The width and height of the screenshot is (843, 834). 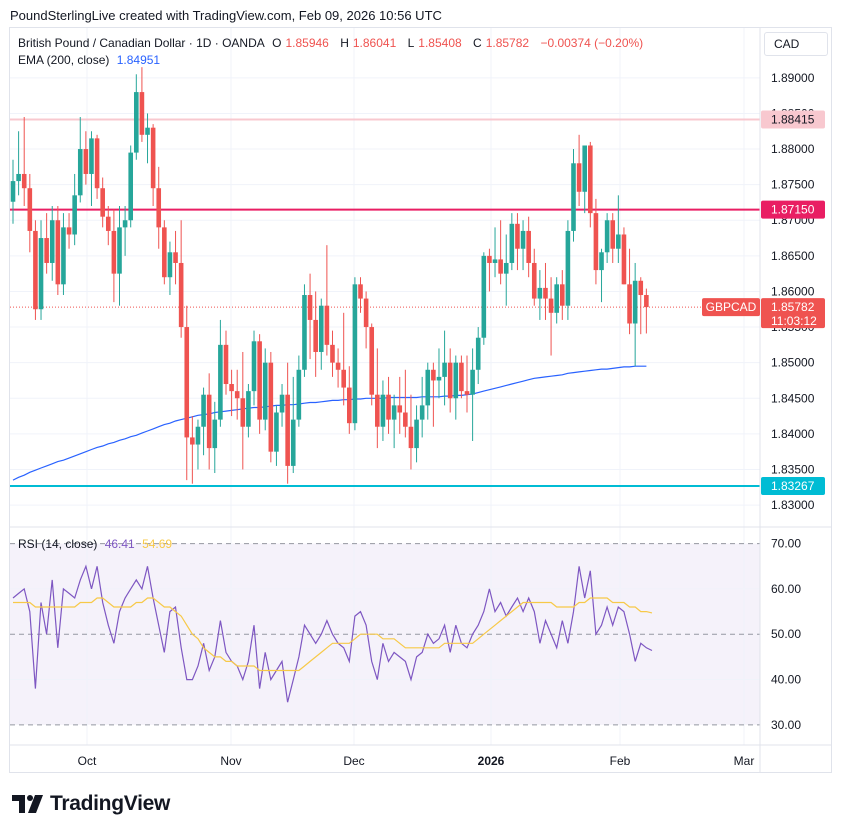 What do you see at coordinates (491, 761) in the screenshot?
I see `time-tick-label: 2026` at bounding box center [491, 761].